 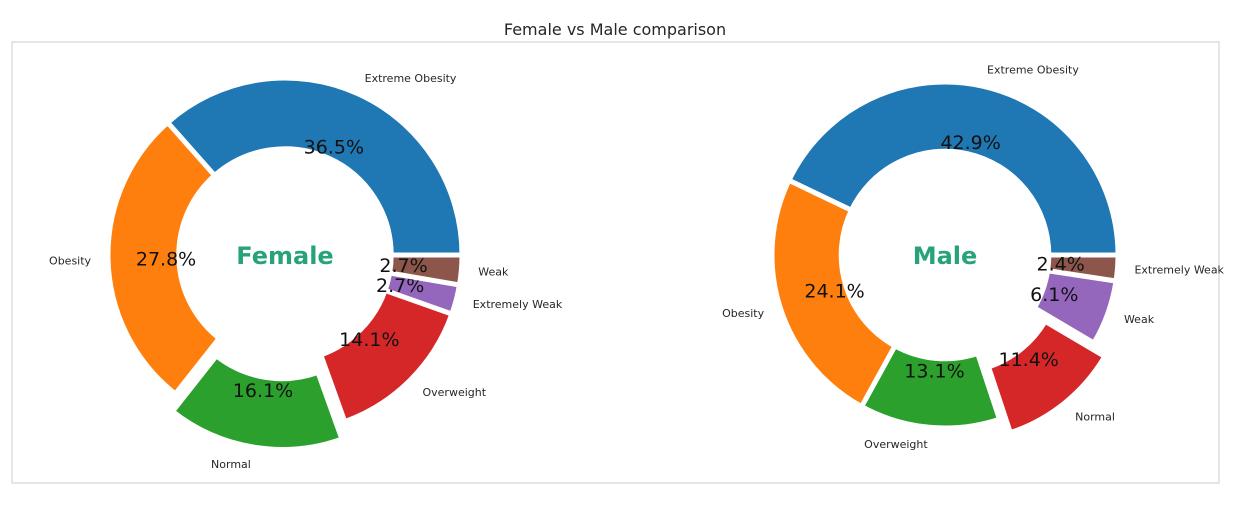 I want to click on pct-label-obesity: 27.8%, so click(x=166, y=259).